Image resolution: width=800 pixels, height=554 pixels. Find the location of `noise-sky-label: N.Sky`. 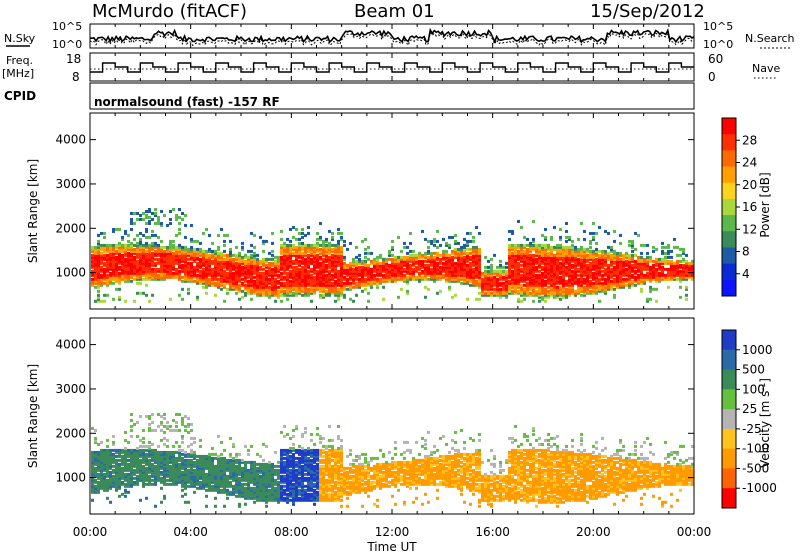

noise-sky-label: N.Sky is located at coordinates (20, 38).